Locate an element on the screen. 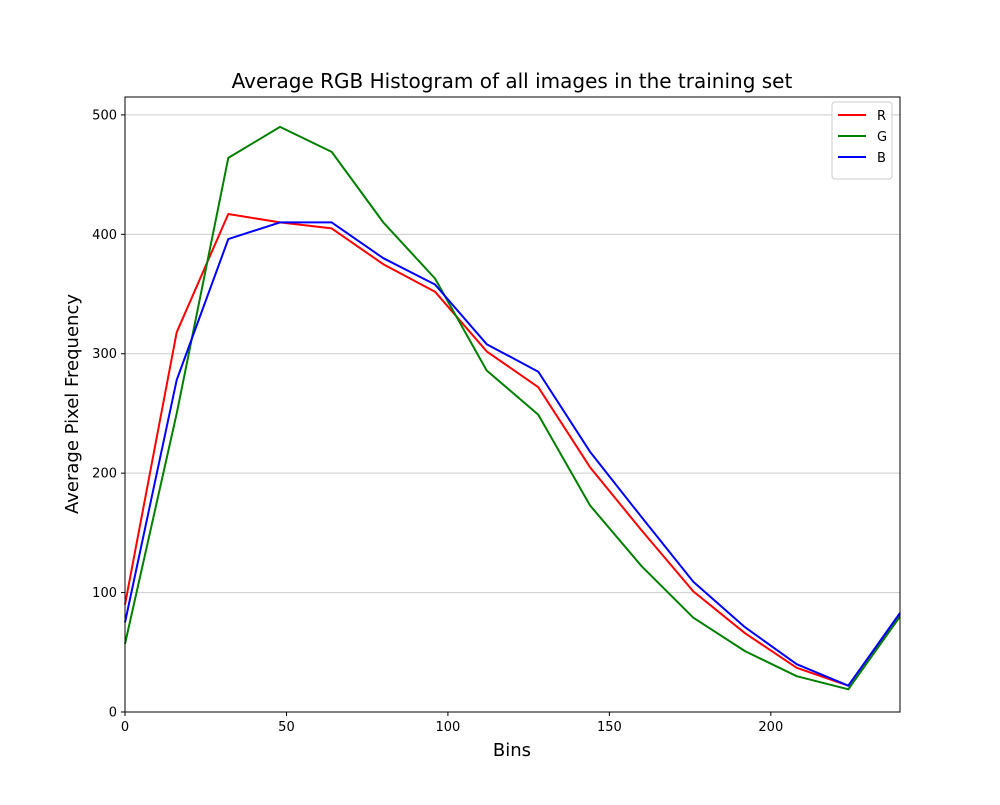 Image resolution: width=1000 pixels, height=805 pixels. x-axis-title: Bins is located at coordinates (512, 750).